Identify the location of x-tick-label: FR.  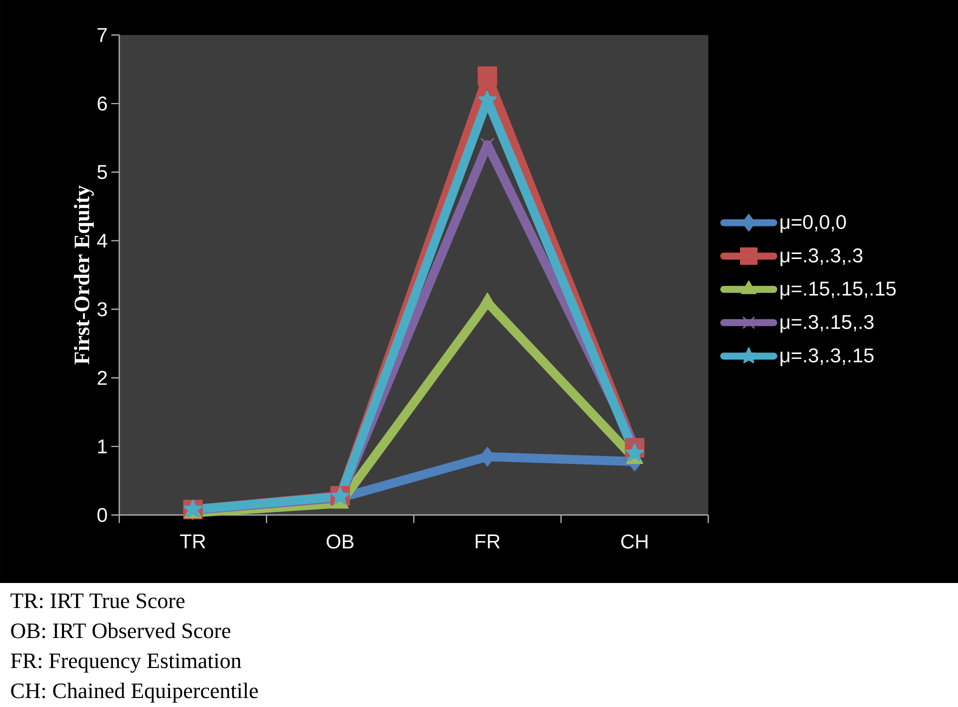
(488, 541).